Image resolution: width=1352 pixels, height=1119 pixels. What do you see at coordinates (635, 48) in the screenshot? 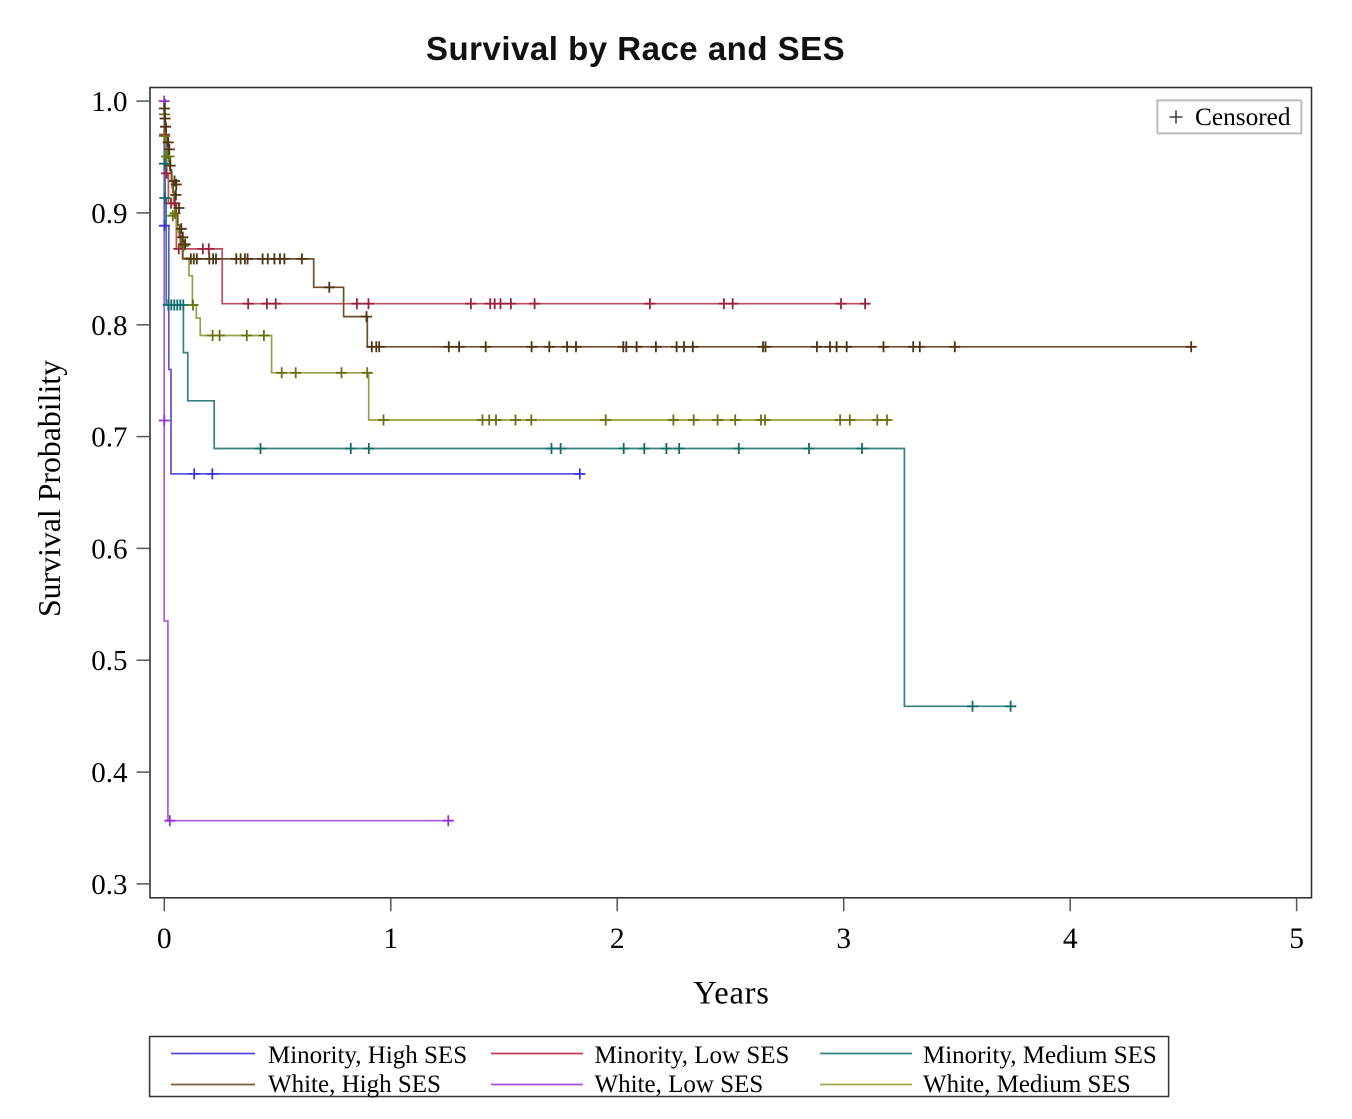
I see `svg-text: Survival by Race and SES` at bounding box center [635, 48].